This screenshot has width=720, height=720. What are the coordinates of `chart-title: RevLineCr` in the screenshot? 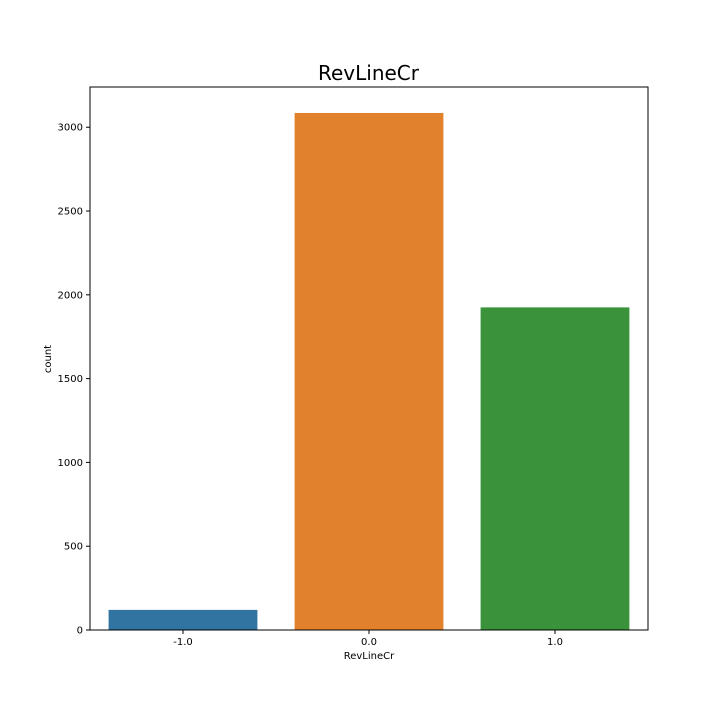 It's located at (369, 73).